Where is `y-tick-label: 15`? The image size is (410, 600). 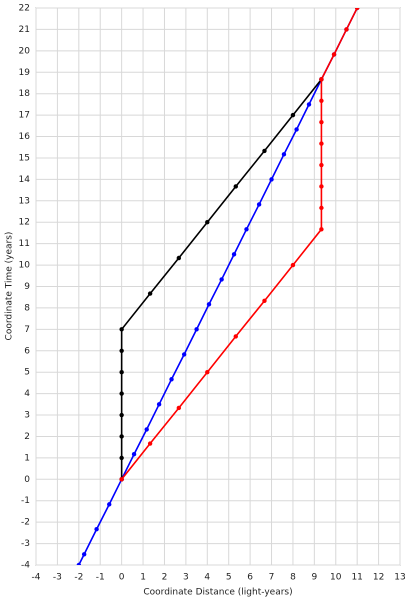
y-tick-label: 15 is located at coordinates (24, 158).